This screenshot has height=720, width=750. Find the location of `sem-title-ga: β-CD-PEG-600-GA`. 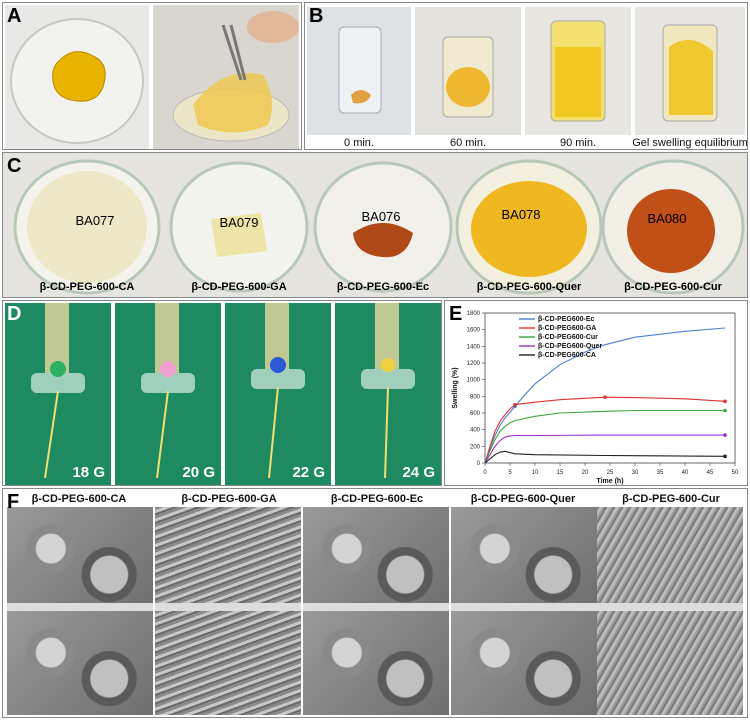

sem-title-ga: β-CD-PEG-600-GA is located at coordinates (229, 499).